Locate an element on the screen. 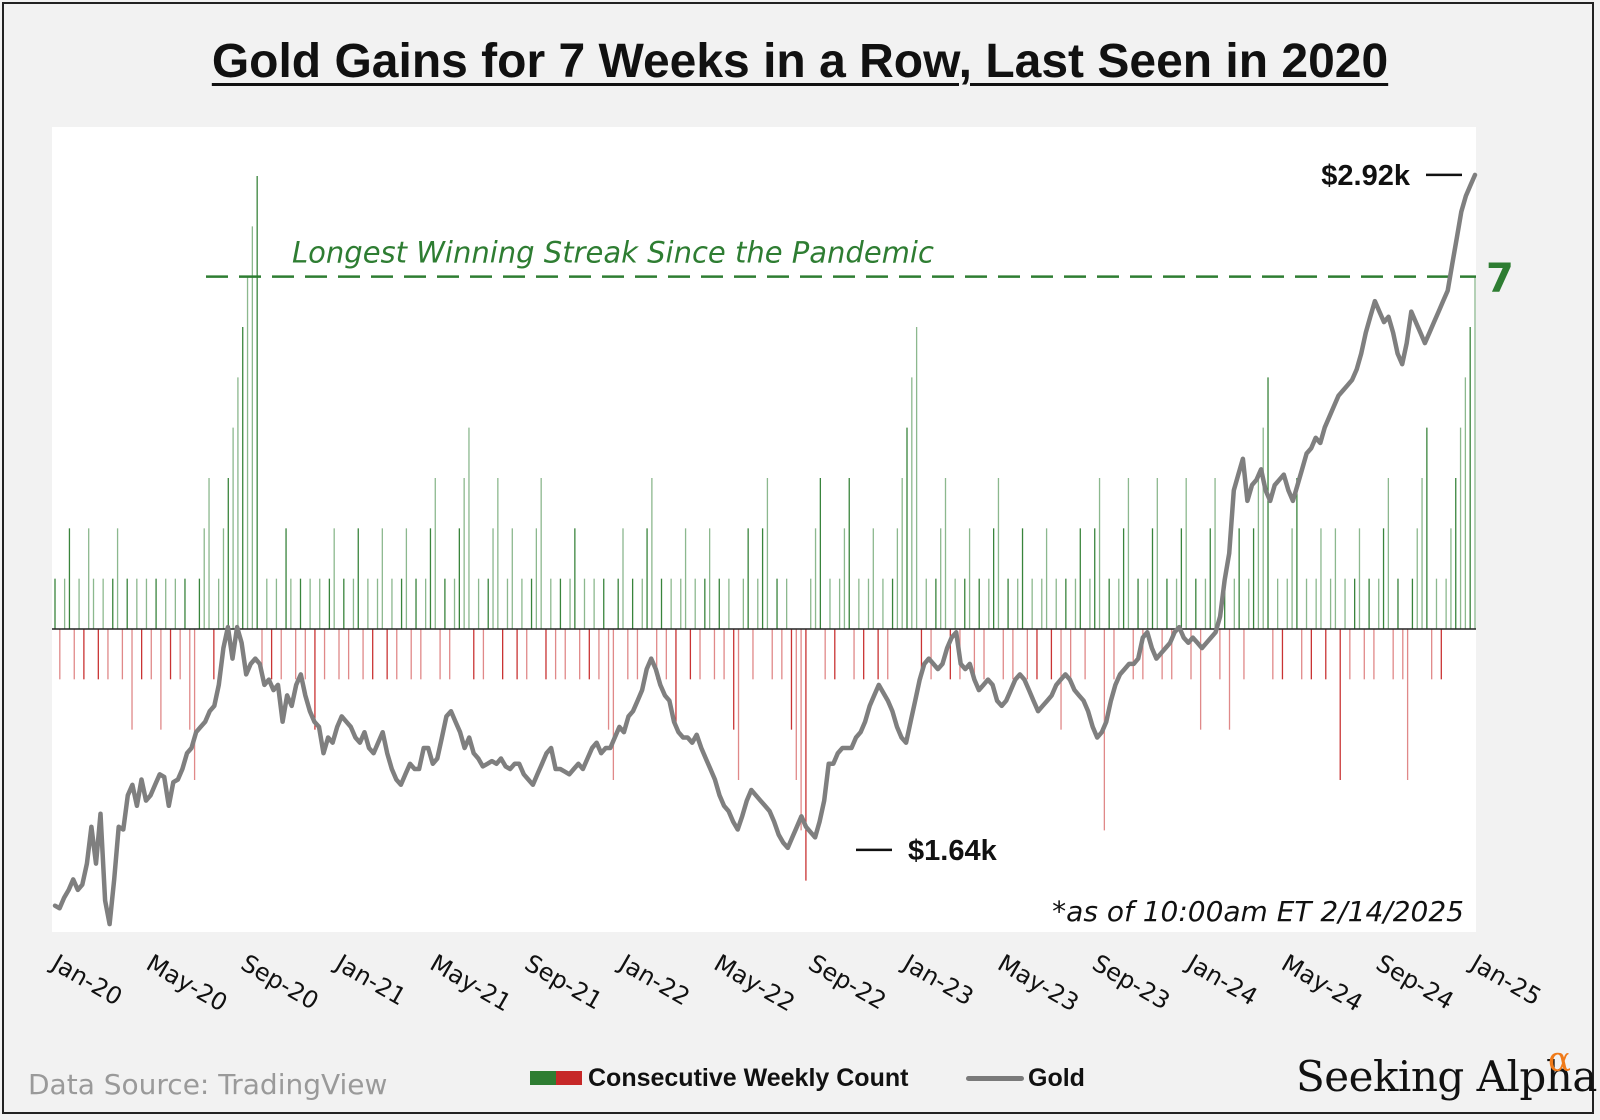 The height and width of the screenshot is (1120, 1600). streak-value-label: 7 is located at coordinates (1500, 279).